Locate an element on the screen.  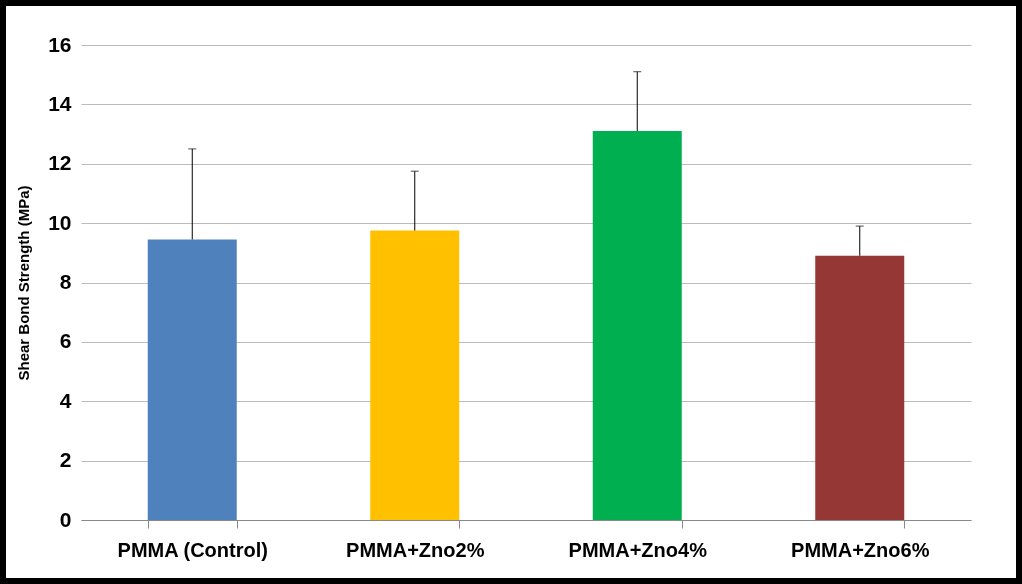
y-tick-label: 6 is located at coordinates (65, 341).